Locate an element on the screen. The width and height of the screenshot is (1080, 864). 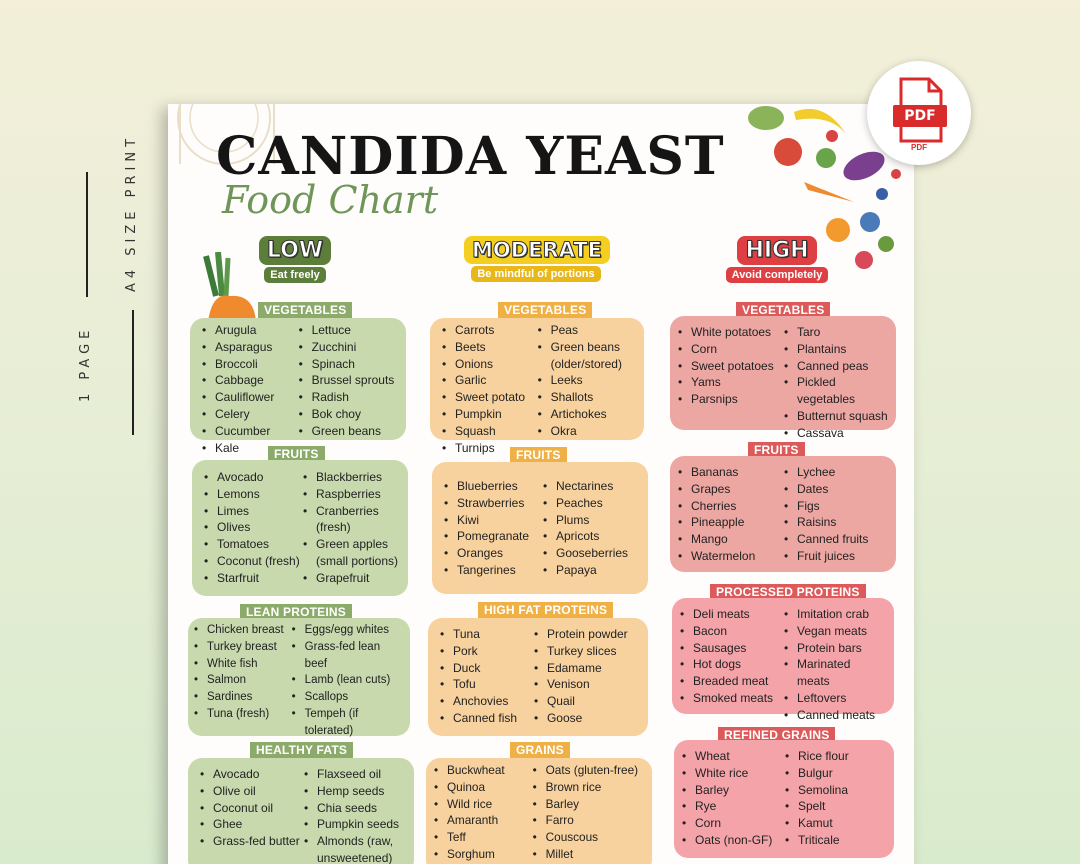
list-item: Figs is located at coordinates (835, 506).